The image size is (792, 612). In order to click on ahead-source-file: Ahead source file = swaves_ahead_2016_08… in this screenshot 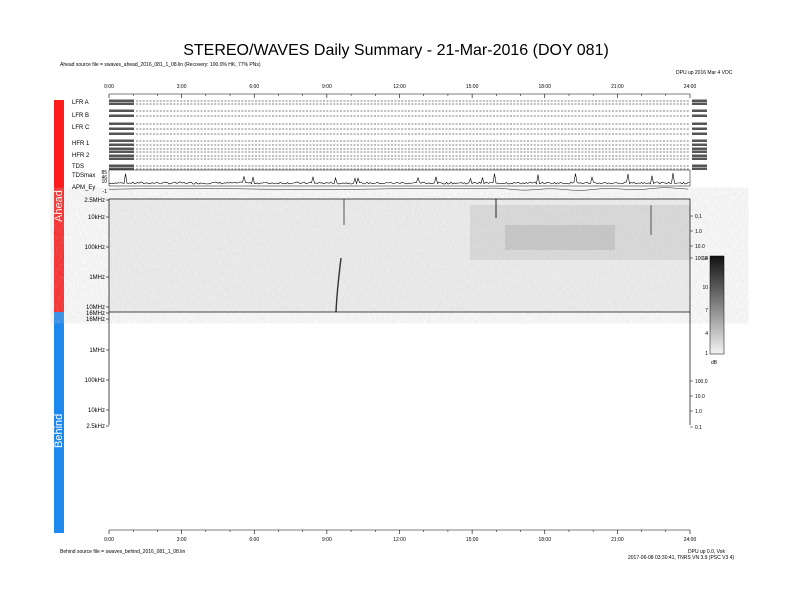, I will do `click(160, 65)`.